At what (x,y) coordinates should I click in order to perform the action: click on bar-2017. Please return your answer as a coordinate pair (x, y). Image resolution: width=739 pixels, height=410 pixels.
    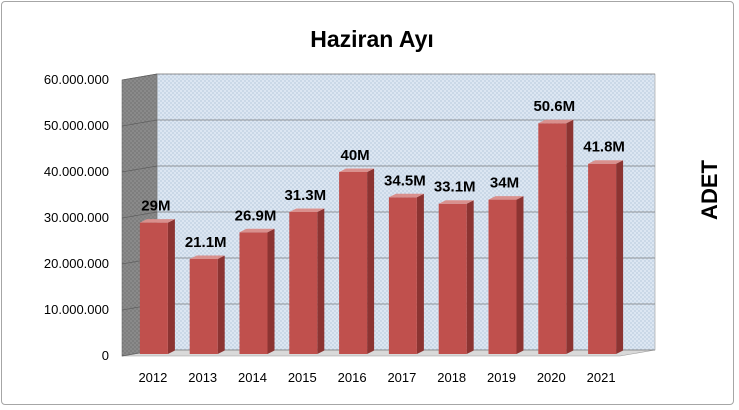
    Looking at the image, I should click on (406, 273).